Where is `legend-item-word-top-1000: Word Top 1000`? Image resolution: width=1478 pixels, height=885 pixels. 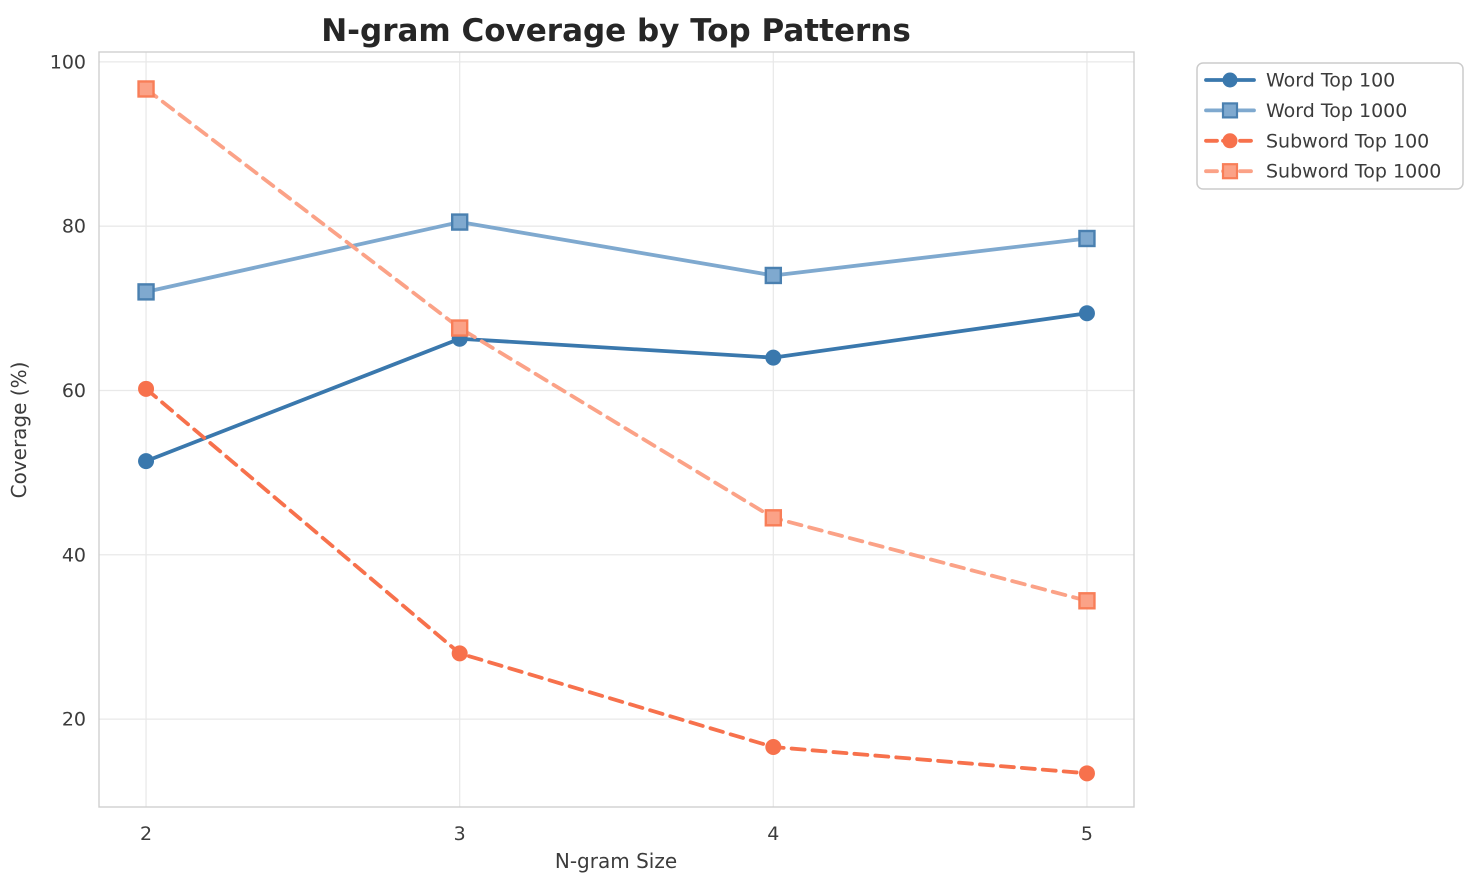 legend-item-word-top-1000: Word Top 1000 is located at coordinates (1305, 111).